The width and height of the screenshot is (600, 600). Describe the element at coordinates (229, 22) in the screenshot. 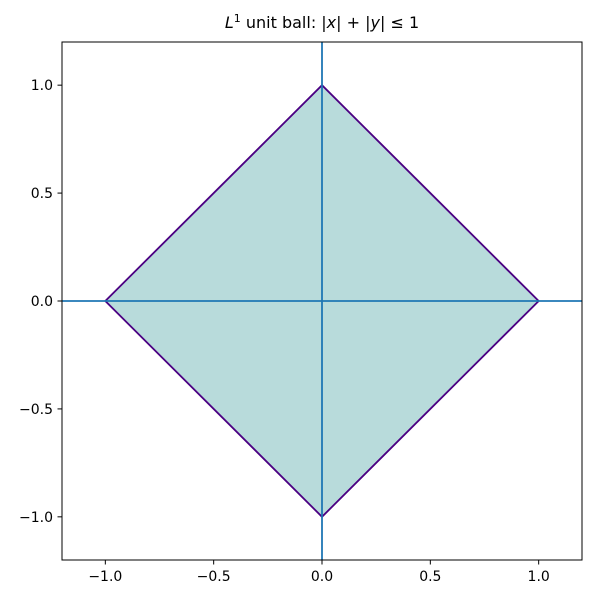

I see `title-segment: L` at that location.